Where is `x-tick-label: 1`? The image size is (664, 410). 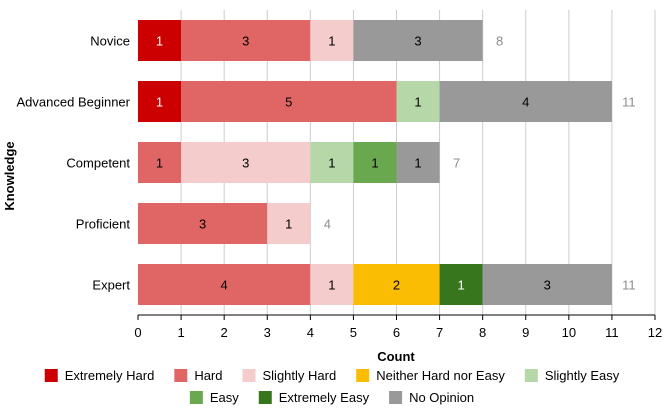
x-tick-label: 1 is located at coordinates (180, 332).